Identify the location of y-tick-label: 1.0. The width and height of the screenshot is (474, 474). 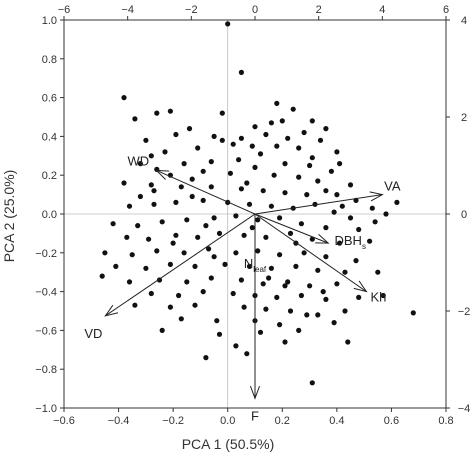
(49, 21).